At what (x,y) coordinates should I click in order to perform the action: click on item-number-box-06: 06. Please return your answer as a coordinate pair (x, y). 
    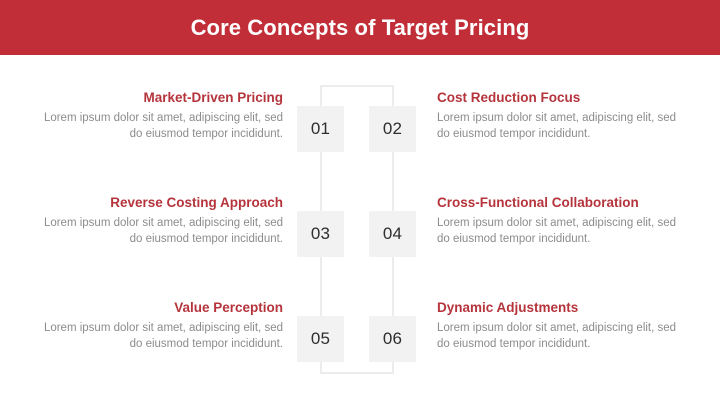
    Looking at the image, I should click on (392, 339).